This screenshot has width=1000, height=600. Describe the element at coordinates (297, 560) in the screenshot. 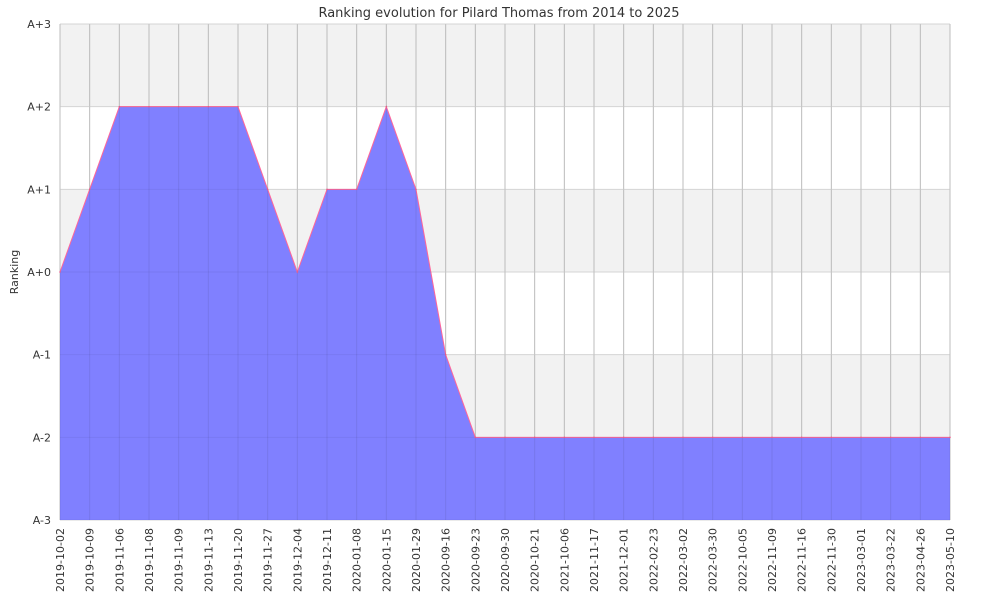

I see `x-tick-label: 2019-12-04` at that location.